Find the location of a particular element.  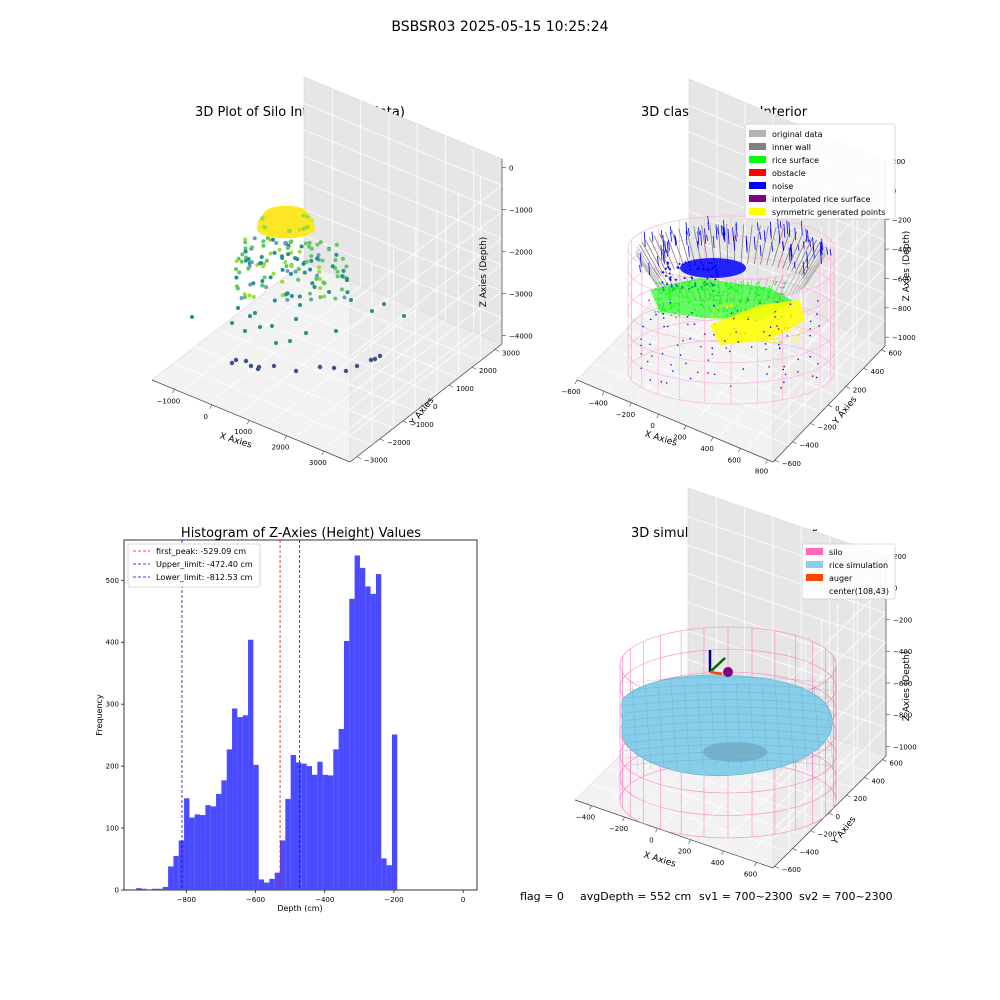

raw-y-tick: −2000 is located at coordinates (399, 443).